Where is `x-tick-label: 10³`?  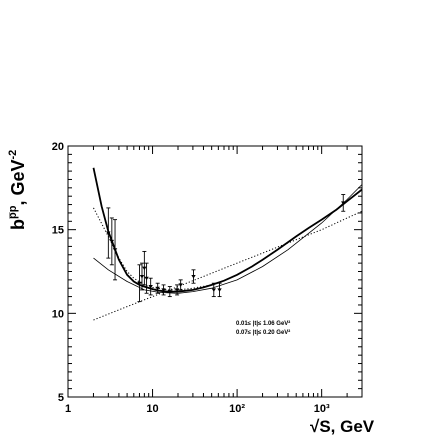 x-tick-label: 10³ is located at coordinates (322, 409).